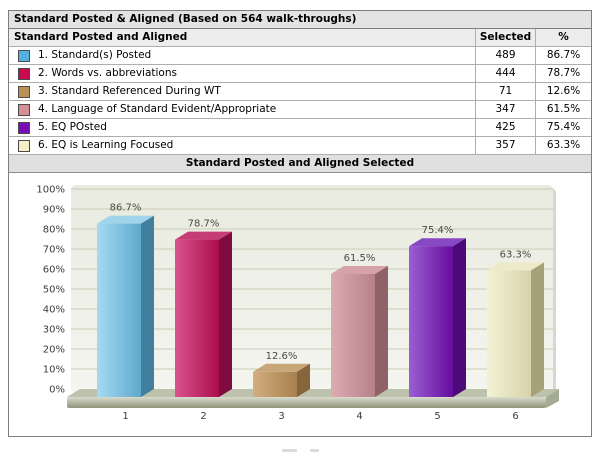  What do you see at coordinates (300, 74) in the screenshot?
I see `table-row: 2. Words vs. abbreviations 444 78.7%` at bounding box center [300, 74].